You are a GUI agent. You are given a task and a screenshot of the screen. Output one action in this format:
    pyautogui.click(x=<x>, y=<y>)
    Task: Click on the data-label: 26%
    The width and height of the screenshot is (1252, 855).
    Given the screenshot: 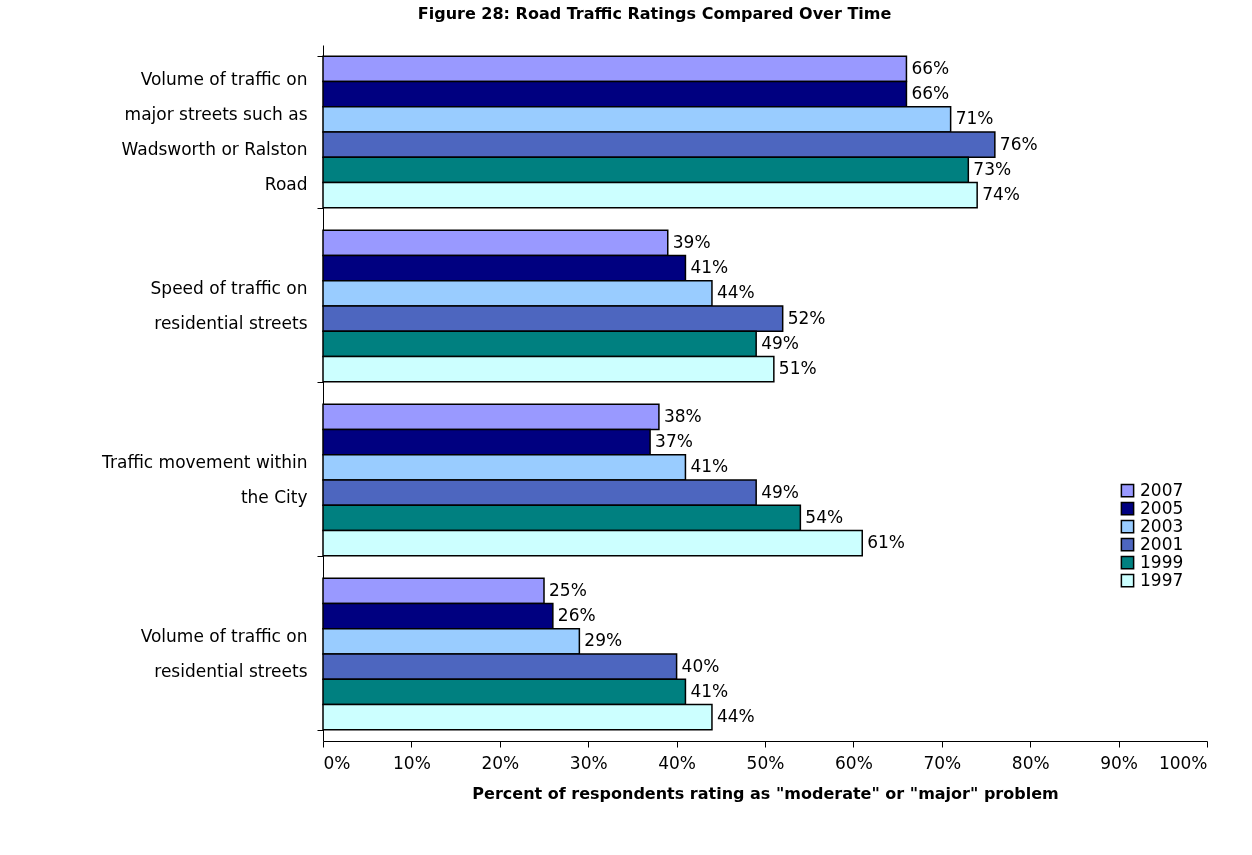 What is the action you would take?
    pyautogui.click(x=576, y=615)
    